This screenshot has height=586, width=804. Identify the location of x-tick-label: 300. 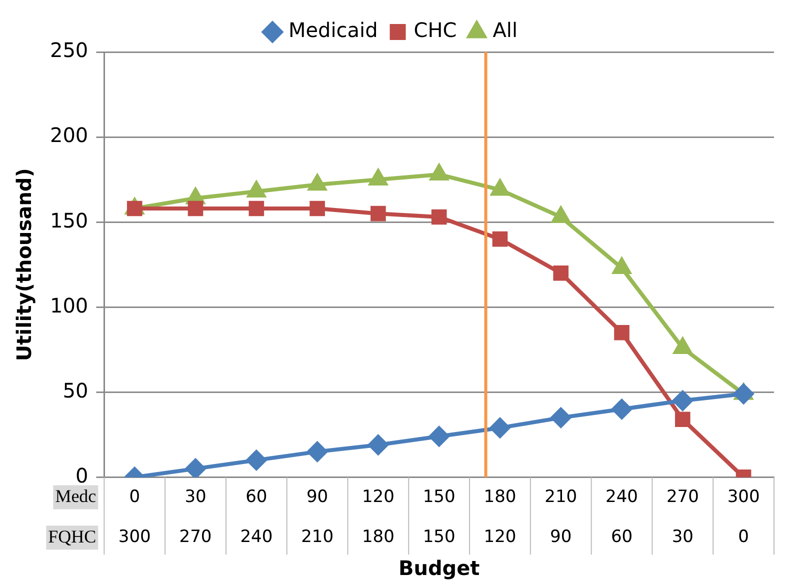
(743, 496).